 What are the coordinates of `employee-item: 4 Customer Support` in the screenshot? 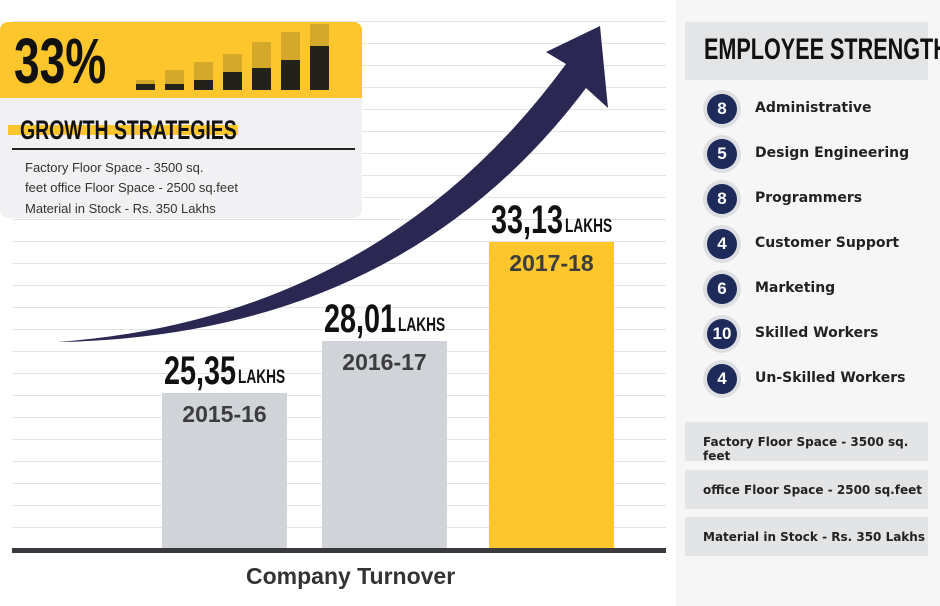 It's located at (813, 244).